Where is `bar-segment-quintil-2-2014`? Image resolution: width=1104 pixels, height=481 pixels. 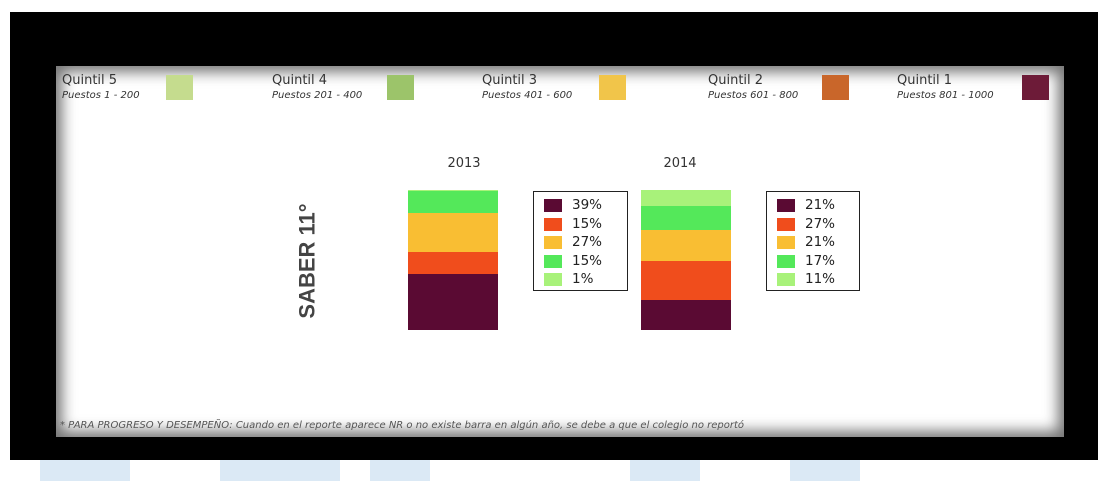
bar-segment-quintil-2-2014 is located at coordinates (686, 280).